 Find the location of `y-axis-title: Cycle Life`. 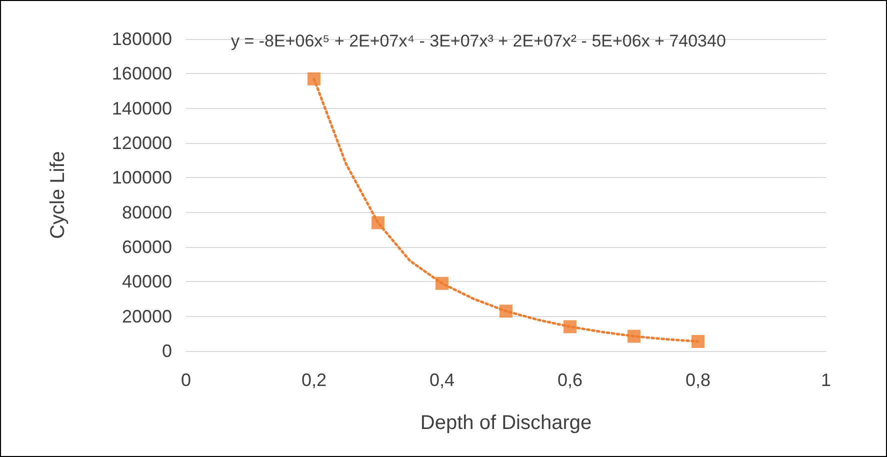

y-axis-title: Cycle Life is located at coordinates (58, 195).